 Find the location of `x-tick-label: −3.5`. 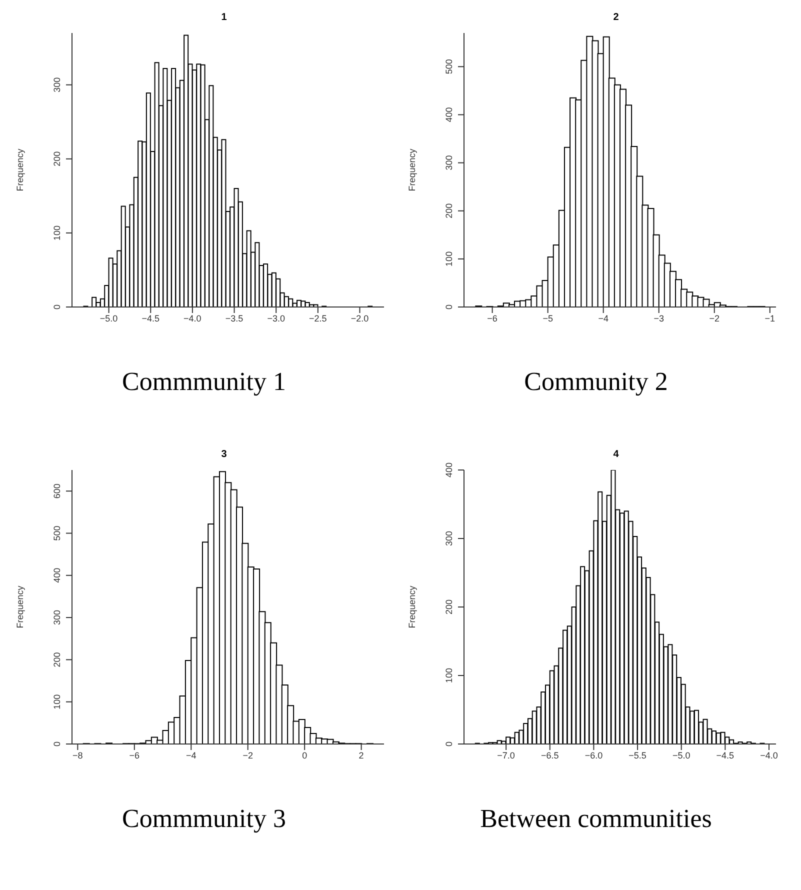

x-tick-label: −3.5 is located at coordinates (234, 318).